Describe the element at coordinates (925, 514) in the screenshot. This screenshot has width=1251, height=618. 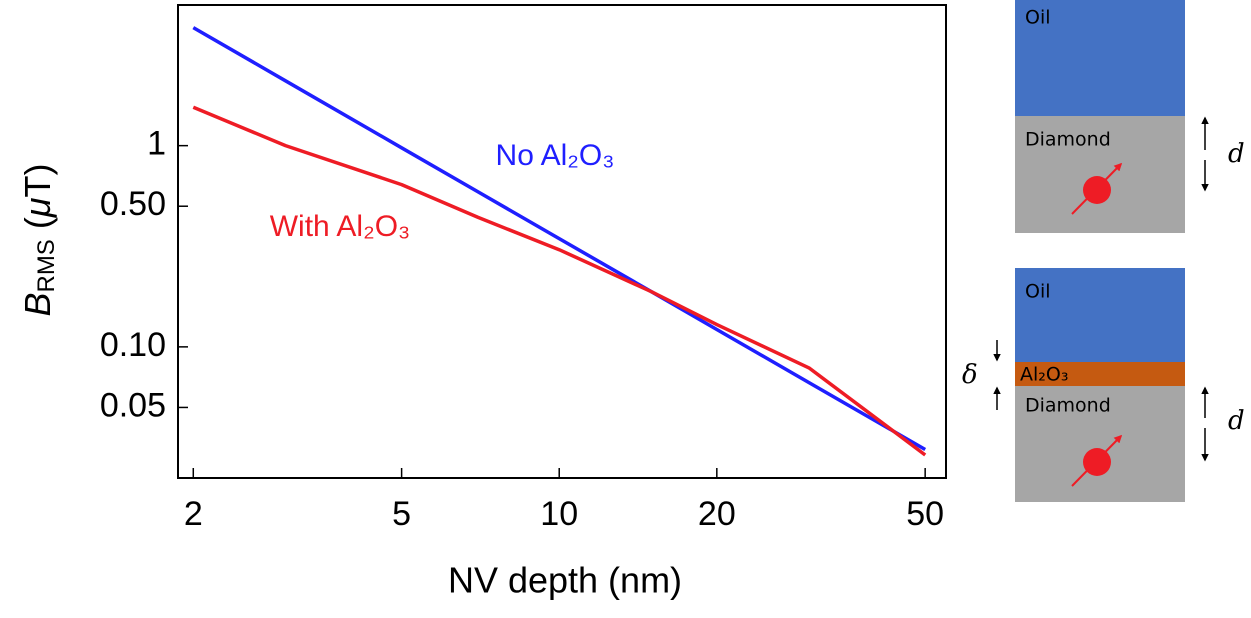
I see `x-tick-label: 50` at that location.